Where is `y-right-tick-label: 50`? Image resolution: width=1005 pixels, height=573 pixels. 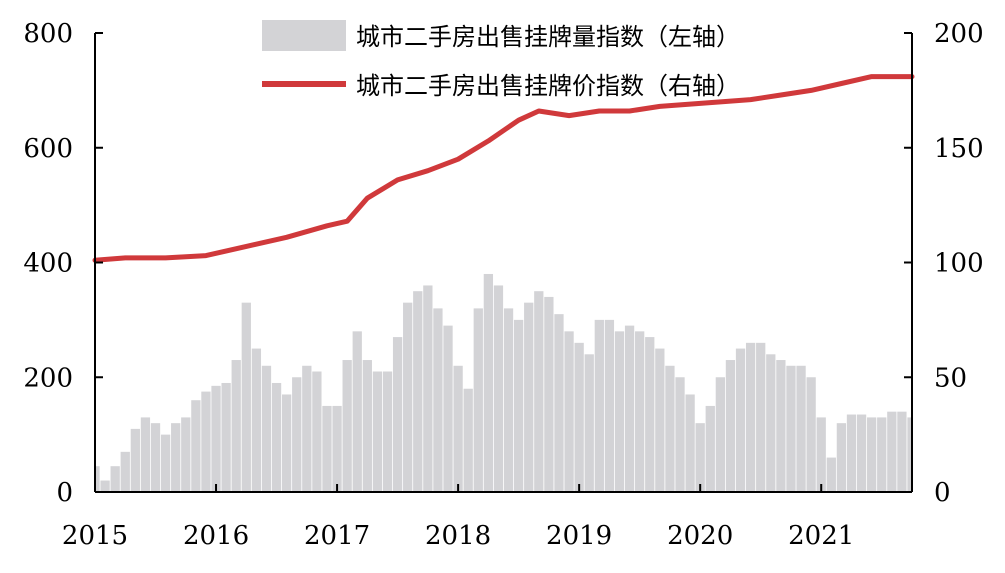 y-right-tick-label: 50 is located at coordinates (950, 378).